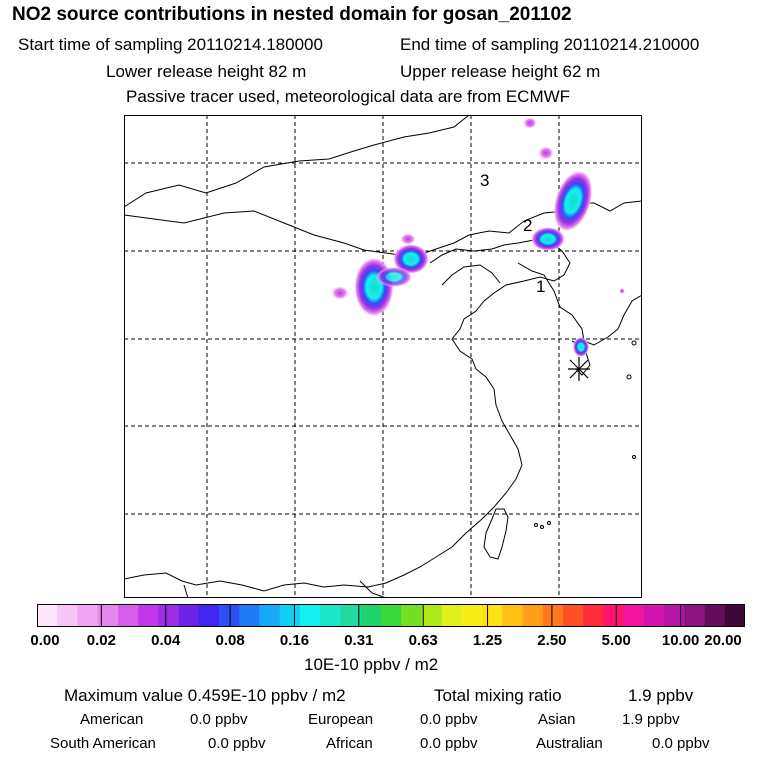  Describe the element at coordinates (546, 153) in the screenshot. I see `plume-north-mid` at that location.